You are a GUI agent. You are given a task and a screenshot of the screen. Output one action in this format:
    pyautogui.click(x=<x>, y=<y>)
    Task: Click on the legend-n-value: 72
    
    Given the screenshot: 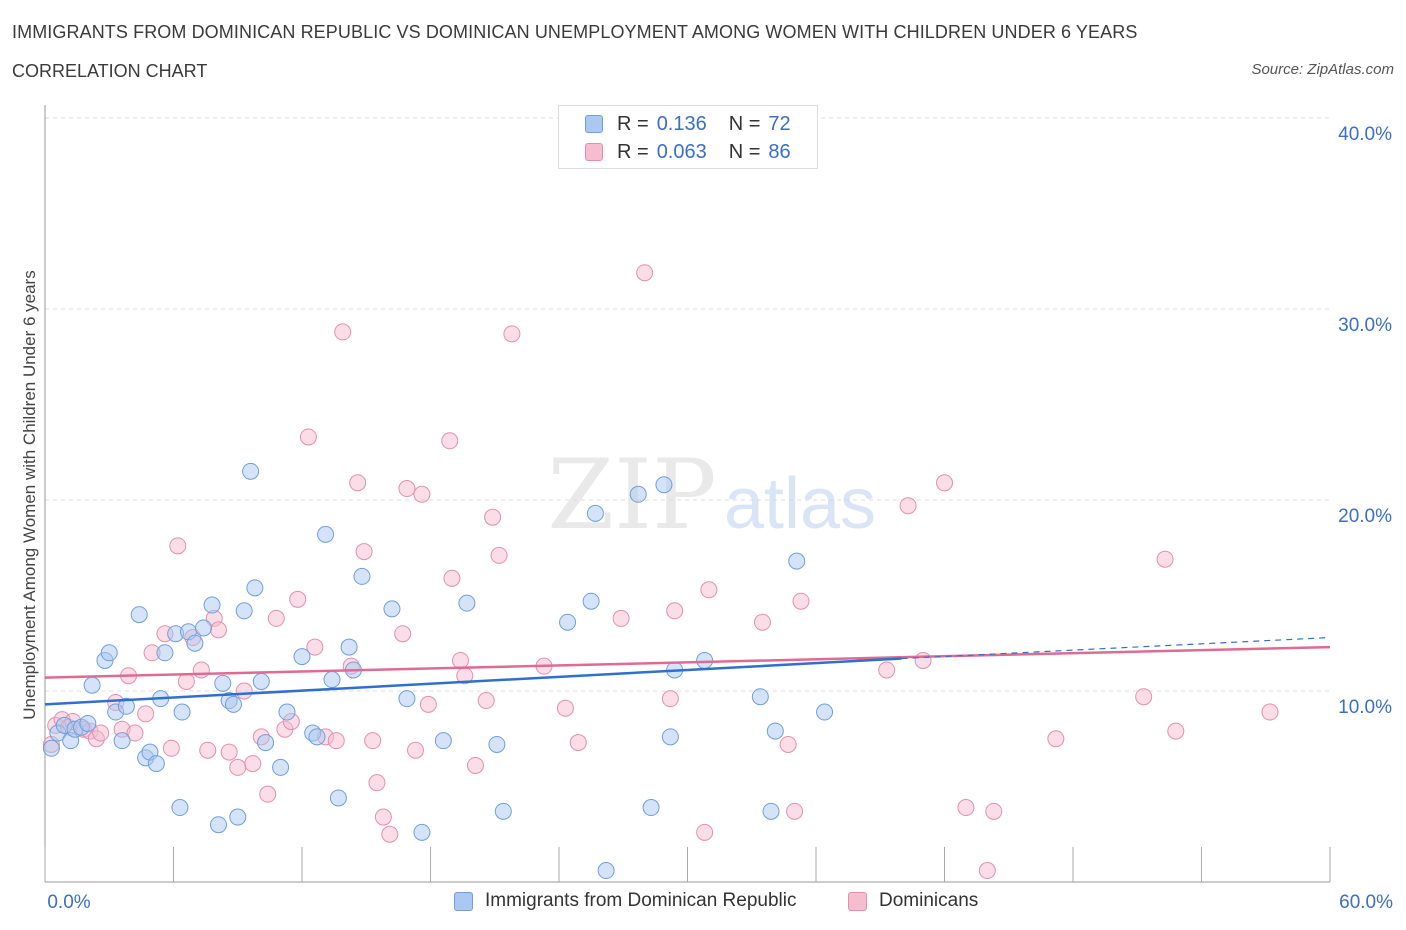 What is the action you would take?
    pyautogui.click(x=779, y=123)
    